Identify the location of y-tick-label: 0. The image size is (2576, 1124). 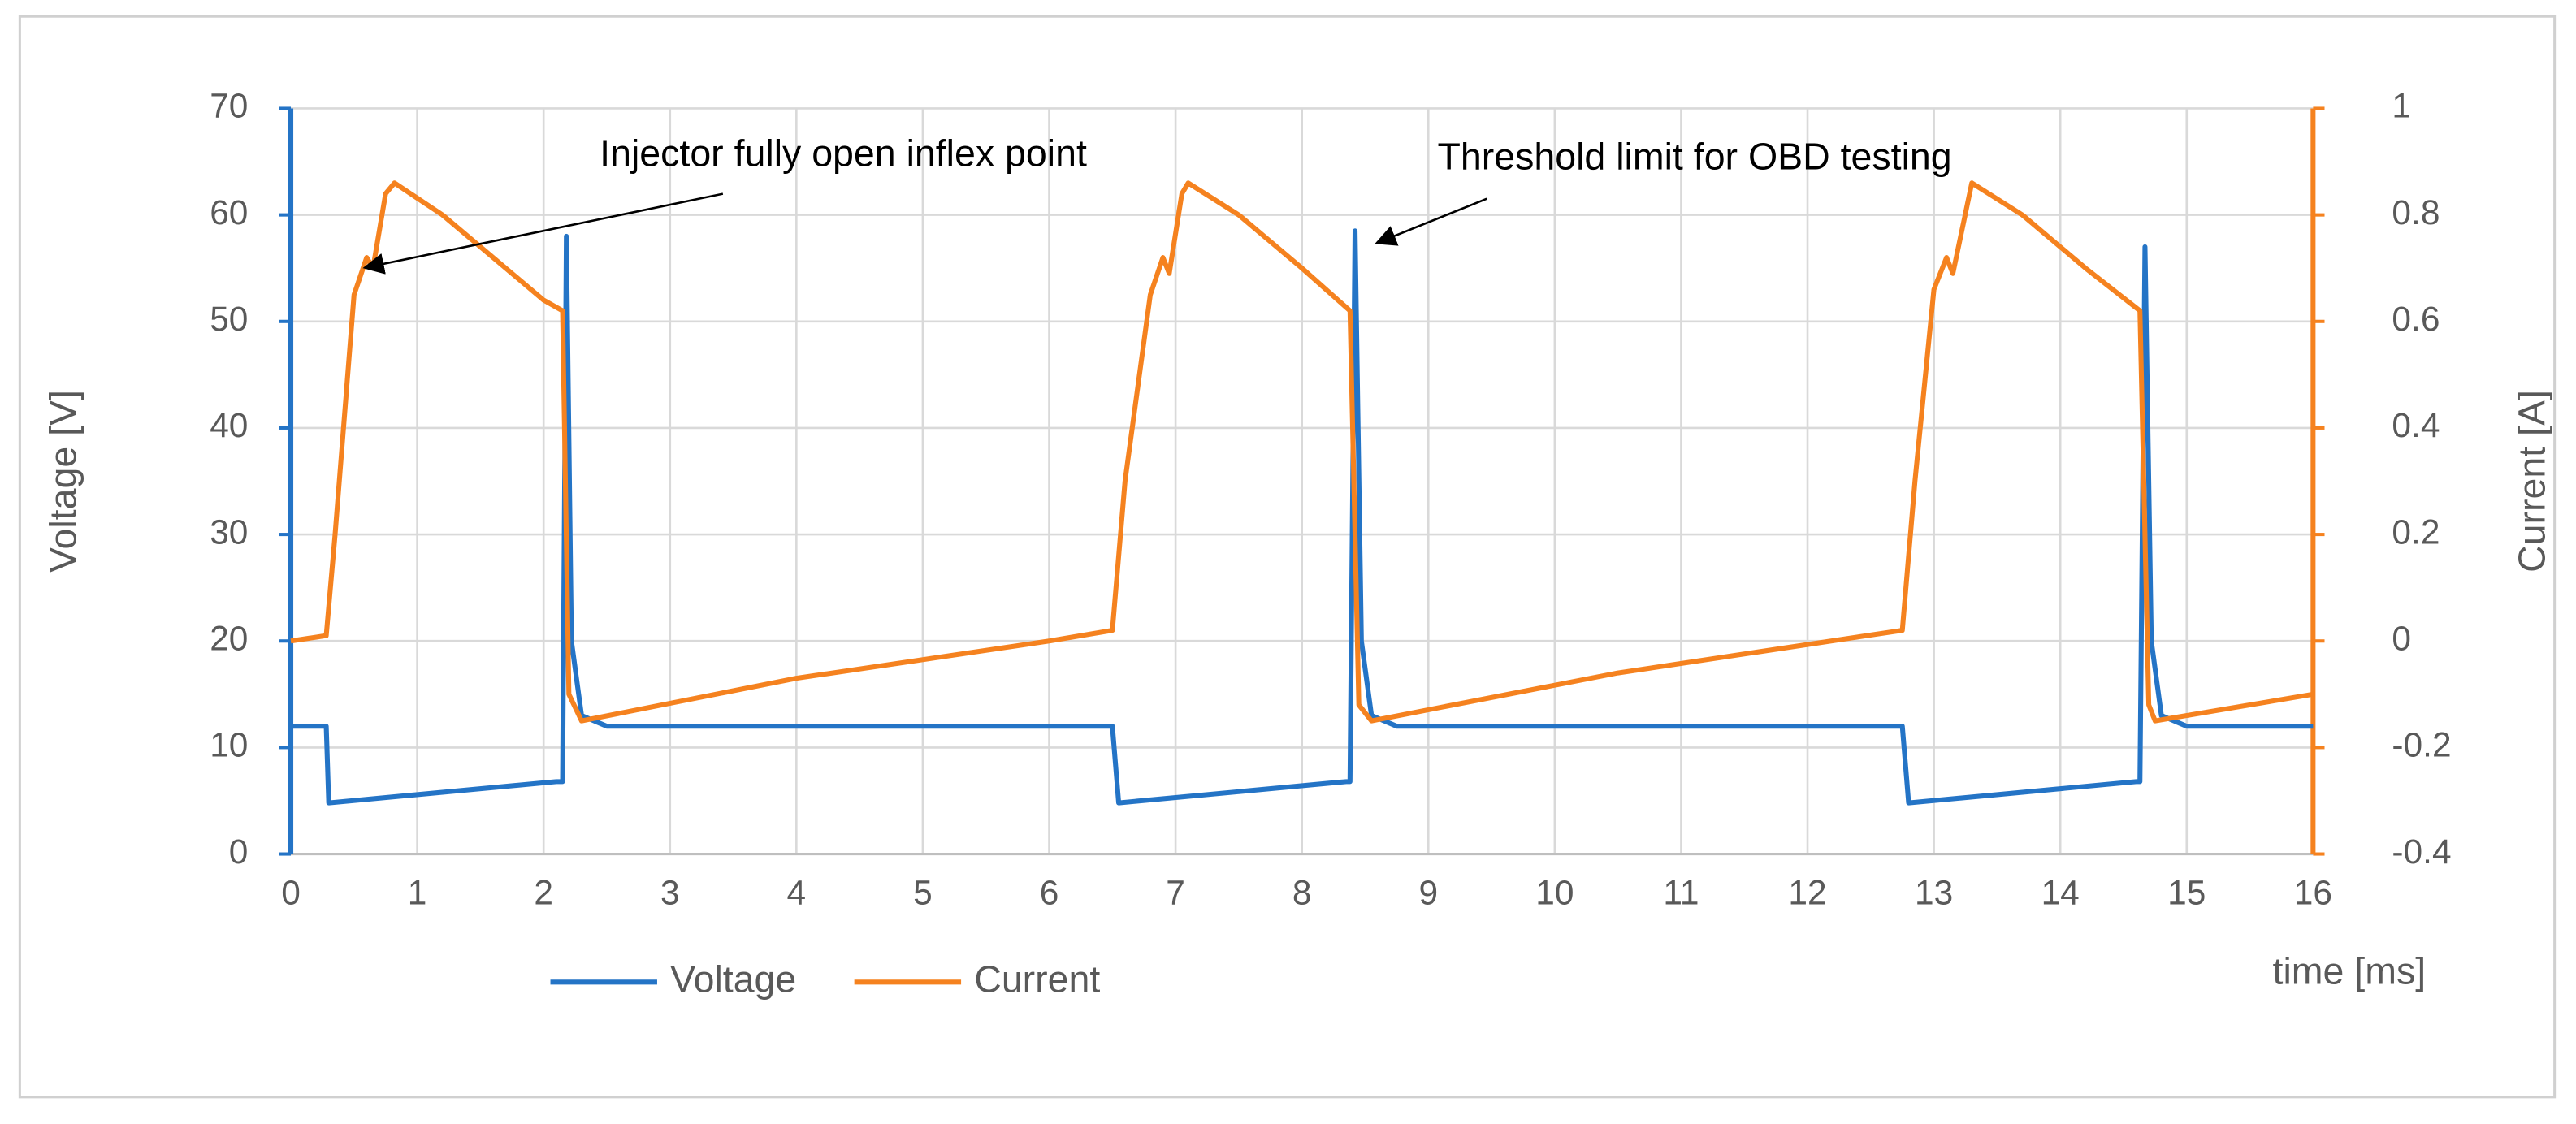
(239, 851).